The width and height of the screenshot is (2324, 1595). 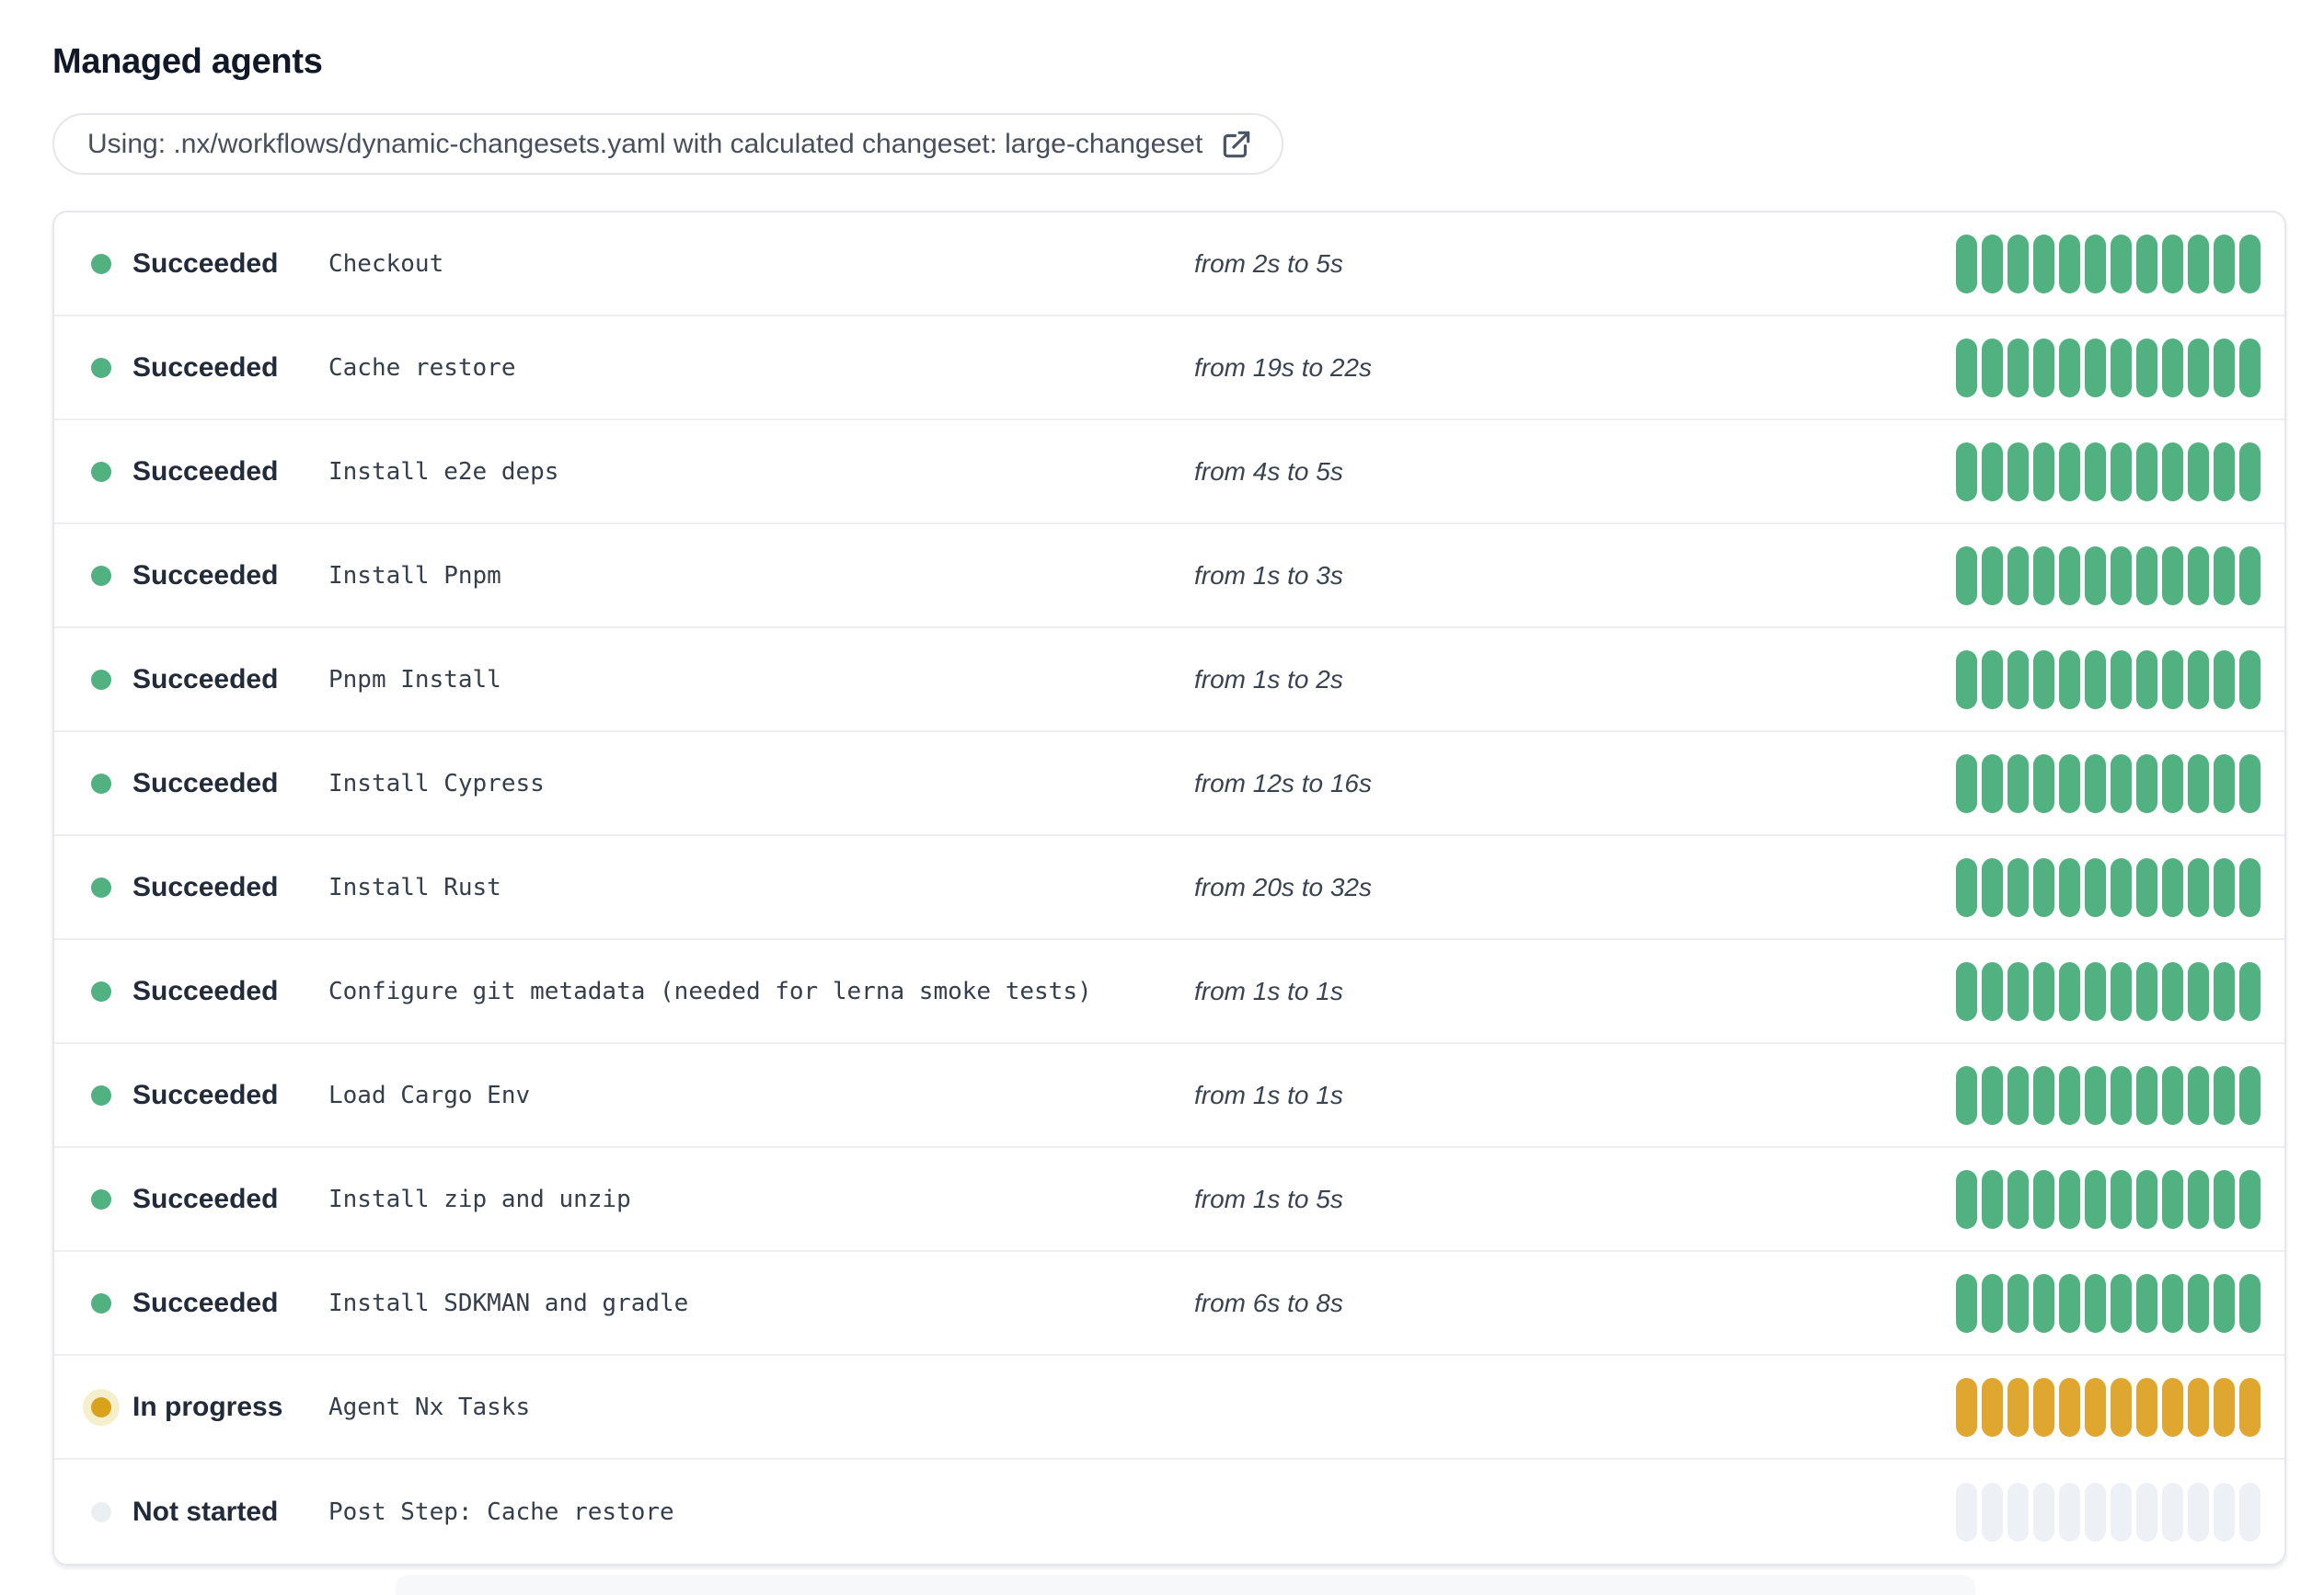 What do you see at coordinates (1283, 367) in the screenshot?
I see `duration-range: from 19s to 22s` at bounding box center [1283, 367].